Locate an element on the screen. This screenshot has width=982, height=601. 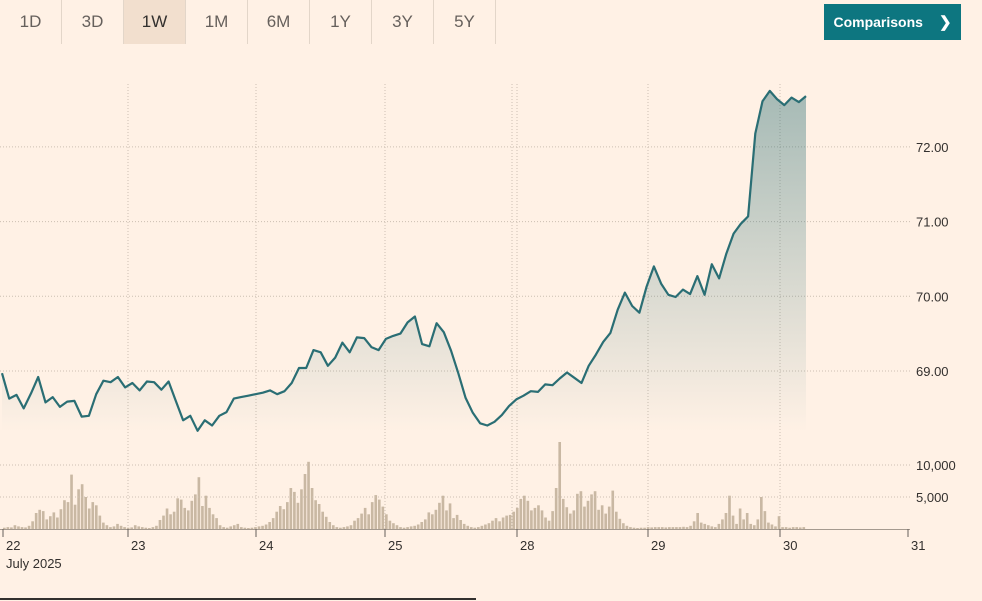
tab-1w: 1W is located at coordinates (155, 22).